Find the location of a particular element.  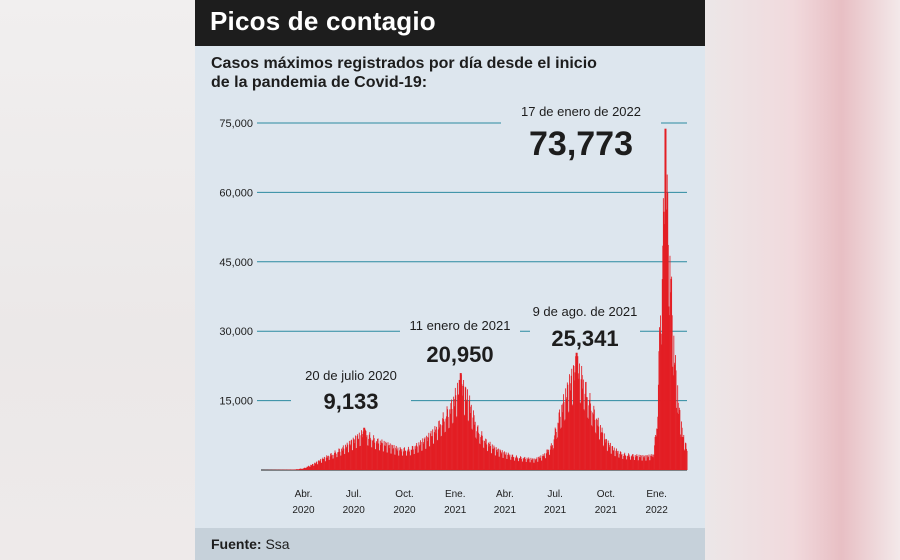

annotation-value: 9,133 is located at coordinates (350, 401).